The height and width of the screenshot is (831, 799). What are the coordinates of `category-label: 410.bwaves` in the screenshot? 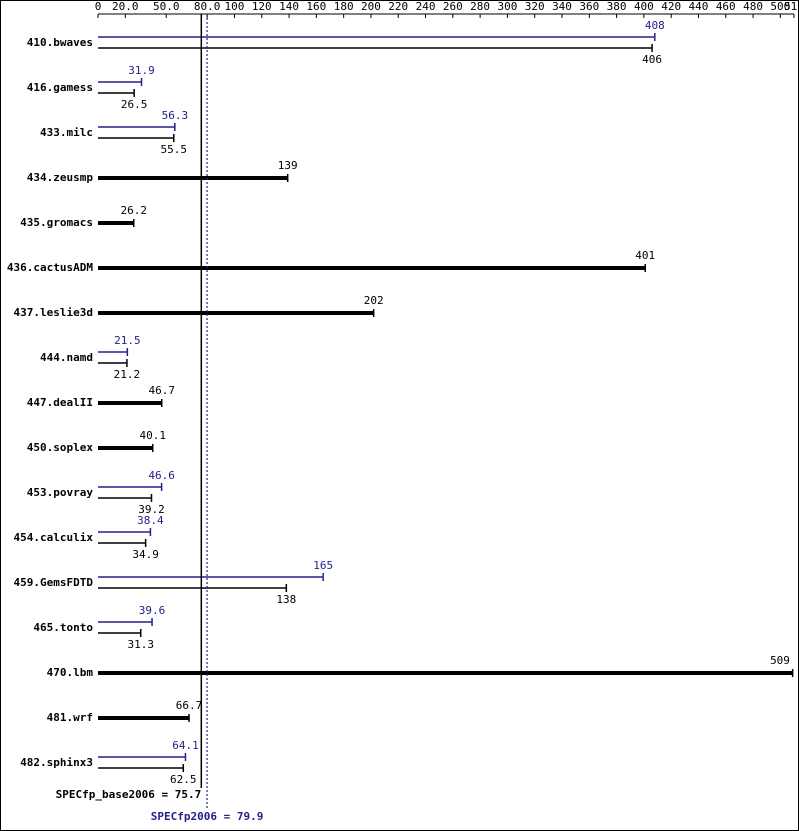 It's located at (60, 42).